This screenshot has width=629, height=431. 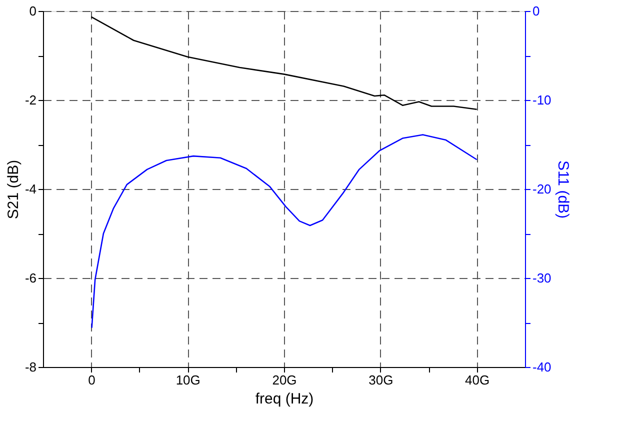 I want to click on y-tick-label: -6, so click(x=30, y=278).